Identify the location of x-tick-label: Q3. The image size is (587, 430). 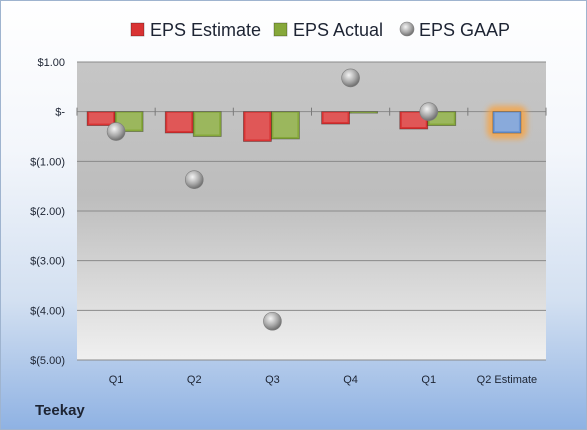
(272, 380).